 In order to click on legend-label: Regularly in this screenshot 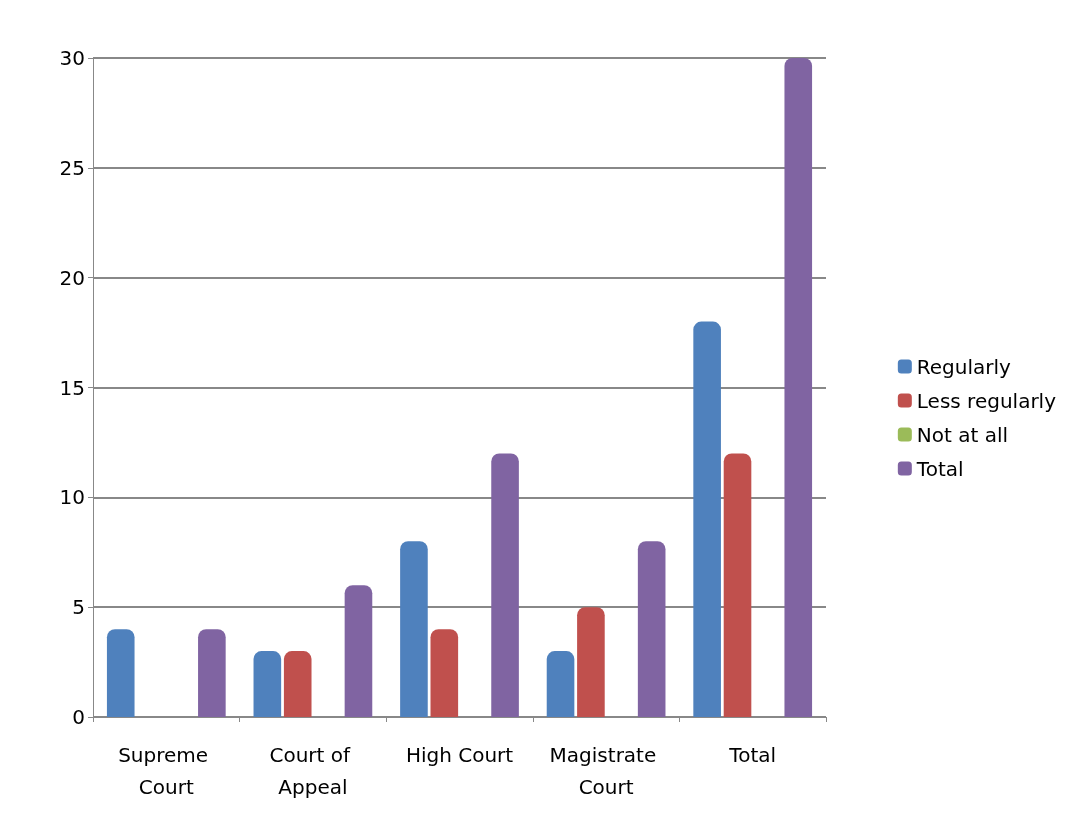, I will do `click(964, 366)`.